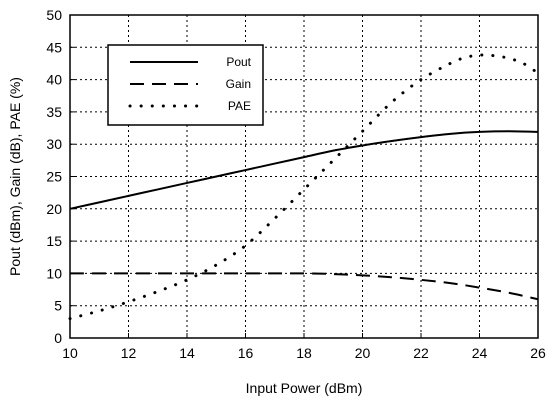 The height and width of the screenshot is (400, 550). I want to click on x-tick-label: 20, so click(363, 353).